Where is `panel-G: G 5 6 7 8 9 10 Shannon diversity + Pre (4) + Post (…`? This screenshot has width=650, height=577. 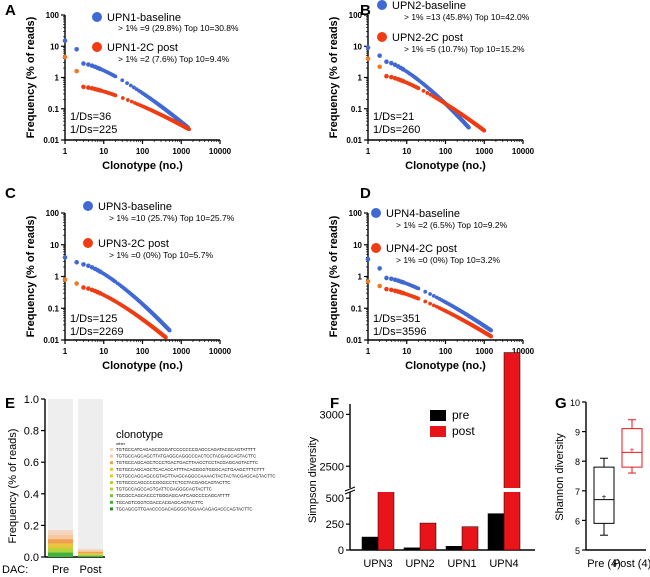
panel-G: G 5 6 7 8 9 10 Shannon diversity + Pre (4) + Post (… is located at coordinates (602, 482).